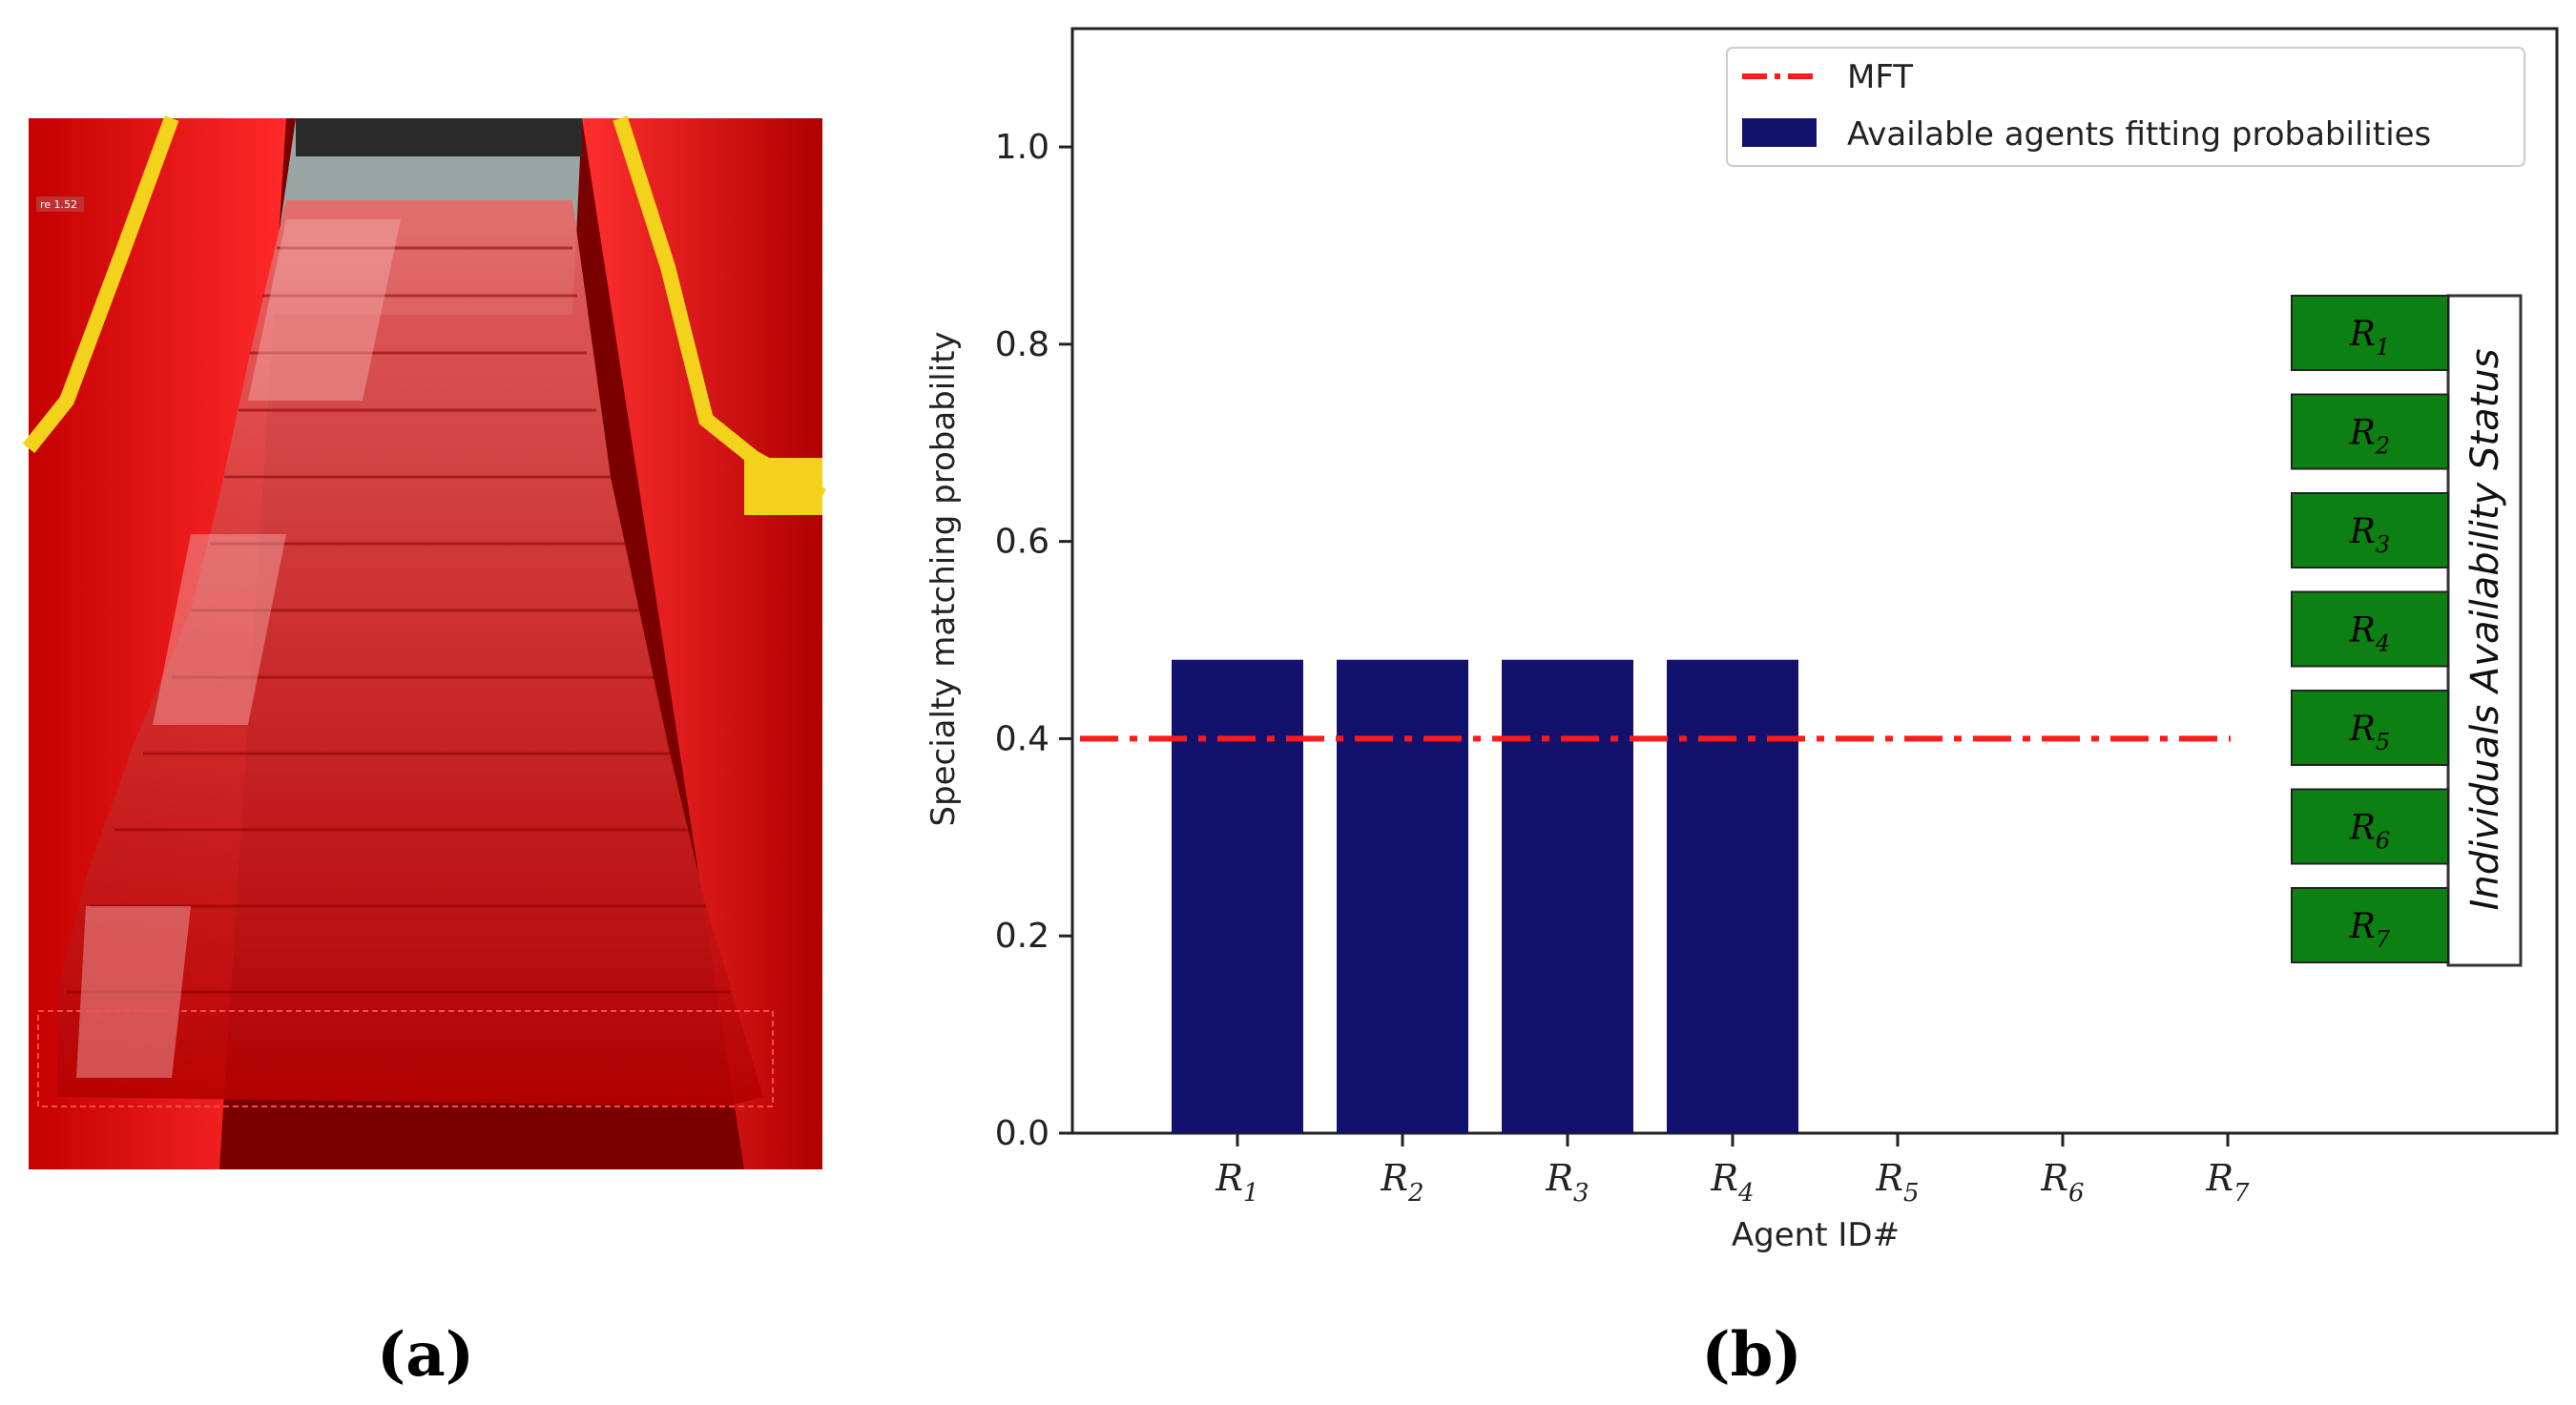  Describe the element at coordinates (2370, 930) in the screenshot. I see `status-box-label: R7` at that location.